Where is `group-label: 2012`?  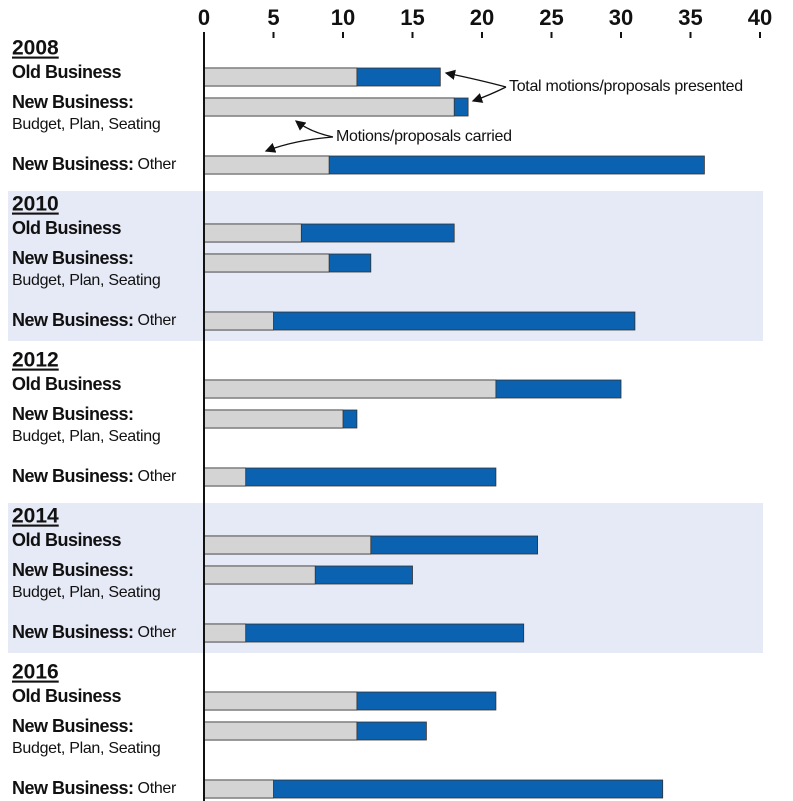
group-label: 2012 is located at coordinates (35, 360).